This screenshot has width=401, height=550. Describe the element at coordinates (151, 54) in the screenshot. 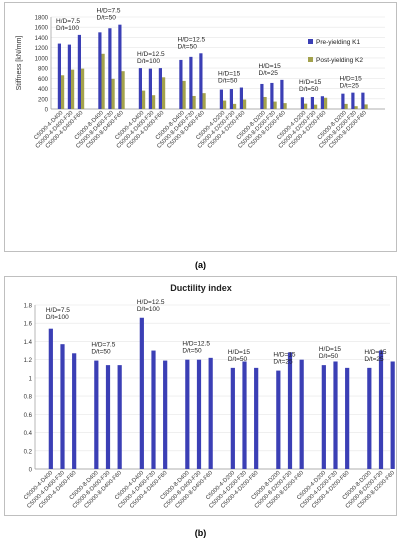

I see `group-label-hd: H/D=12.5` at that location.